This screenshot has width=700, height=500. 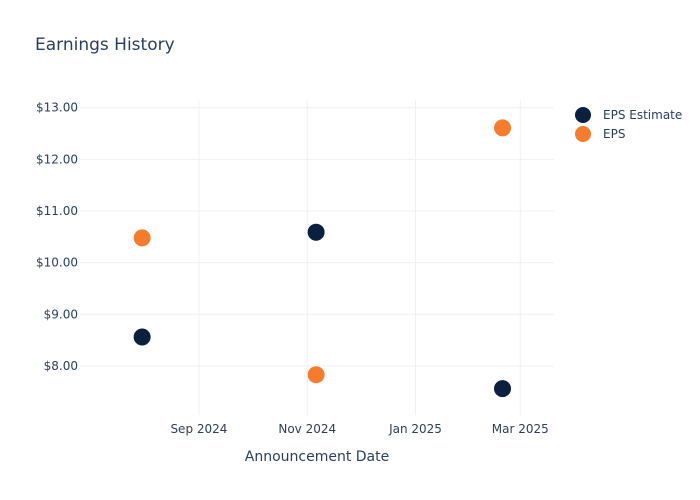 I want to click on y-tick-label: $9.00, so click(x=61, y=314).